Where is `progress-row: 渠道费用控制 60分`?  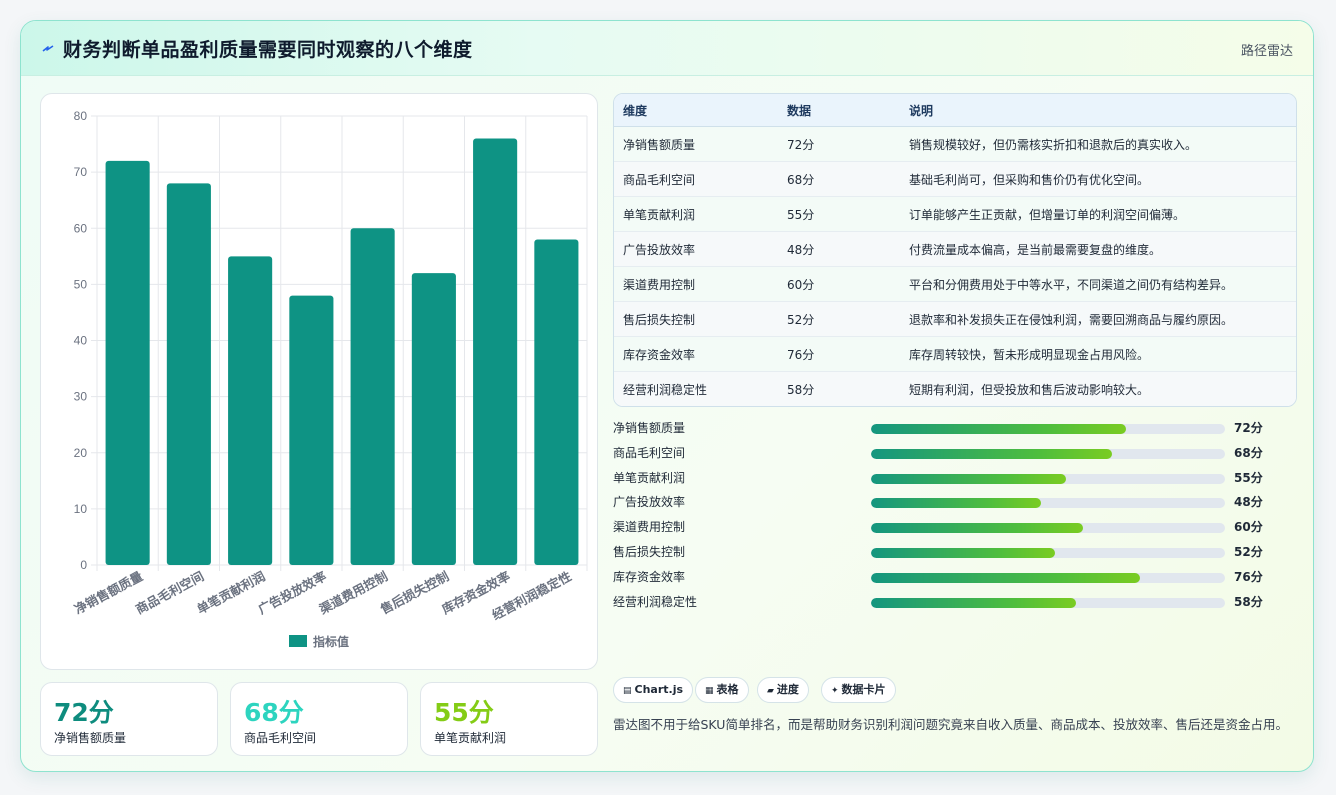 progress-row: 渠道费用控制 60分 is located at coordinates (943, 528).